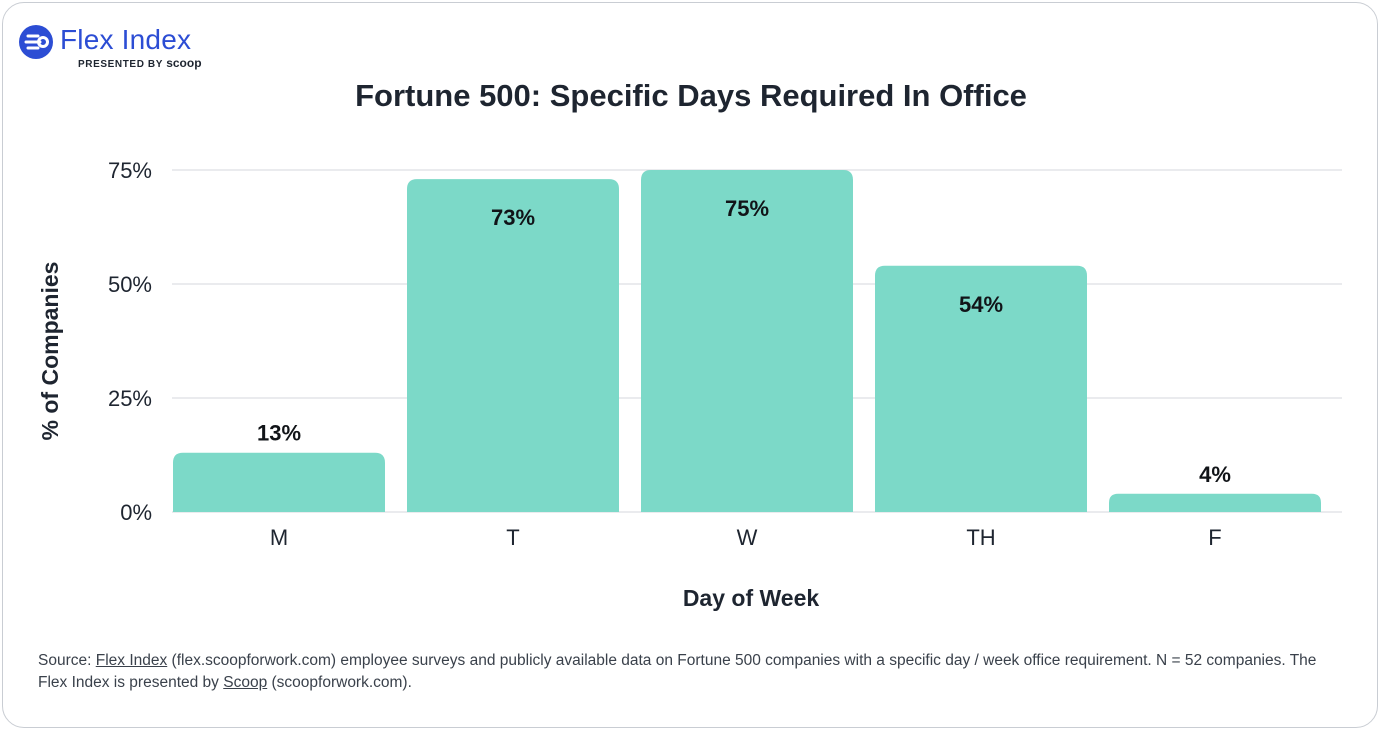 This screenshot has width=1382, height=732. I want to click on footnote-prefix: Source:, so click(67, 660).